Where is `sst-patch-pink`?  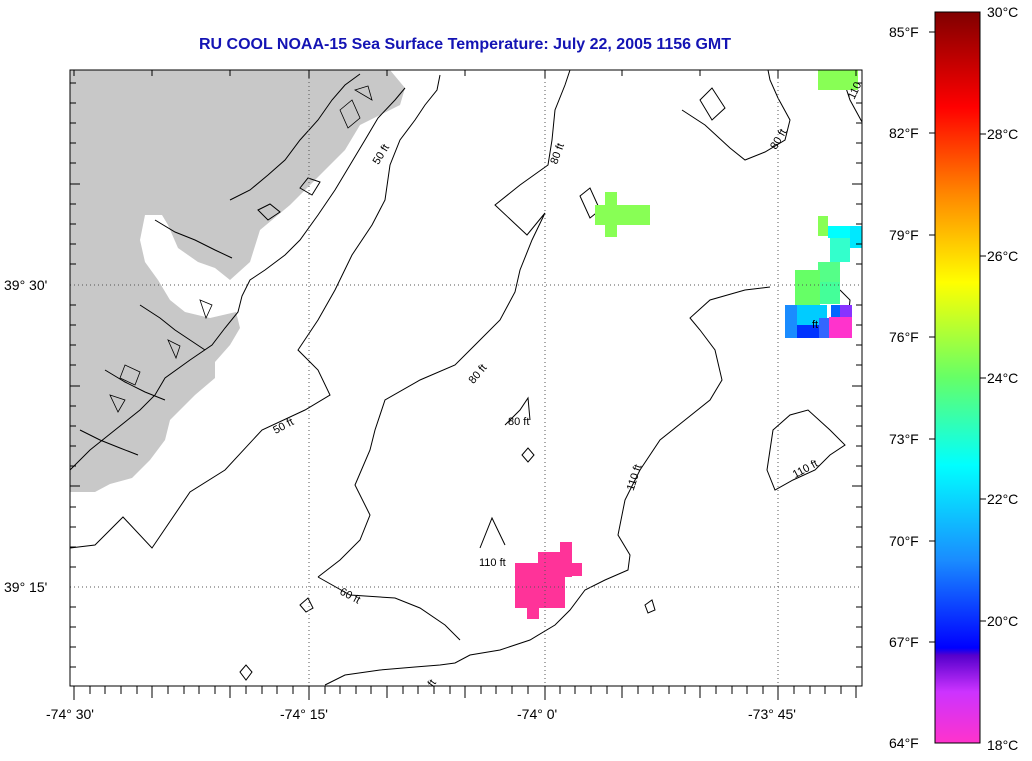 sst-patch-pink is located at coordinates (548, 580).